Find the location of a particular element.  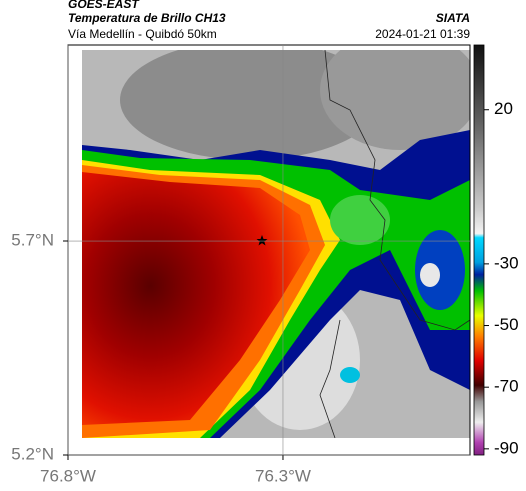

x-tick-label: 76.8°W is located at coordinates (68, 475).